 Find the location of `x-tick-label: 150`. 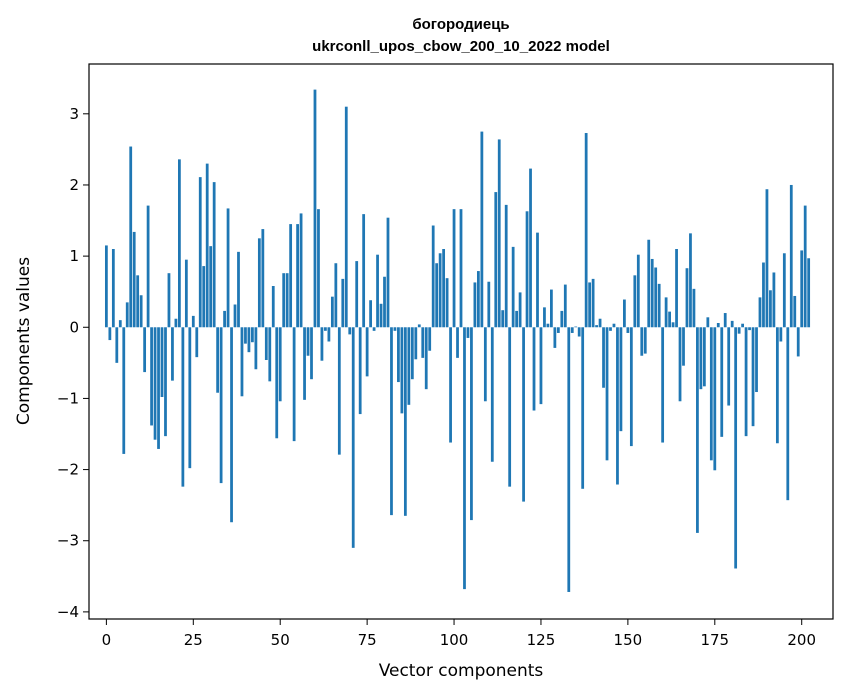

x-tick-label: 150 is located at coordinates (628, 640).